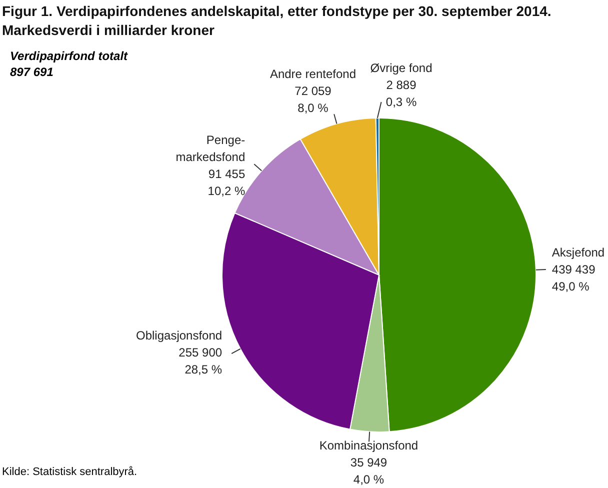  Describe the element at coordinates (109, 30) in the screenshot. I see `chart-subtitle: Markedsverdi i milliarder kroner` at that location.